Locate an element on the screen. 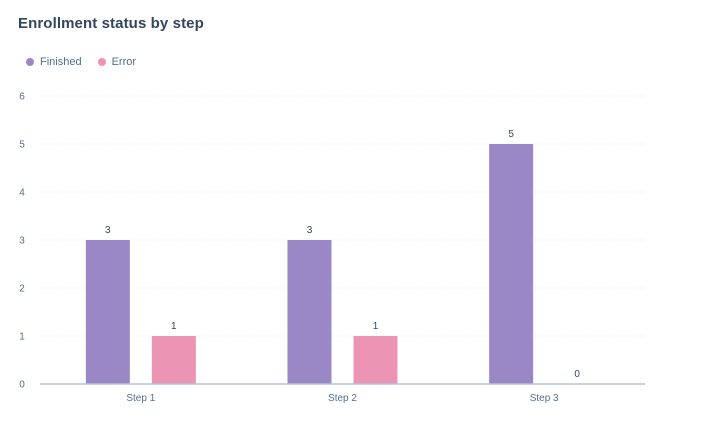 This screenshot has width=703, height=433. y-tick-label-2: 2 is located at coordinates (22, 289).